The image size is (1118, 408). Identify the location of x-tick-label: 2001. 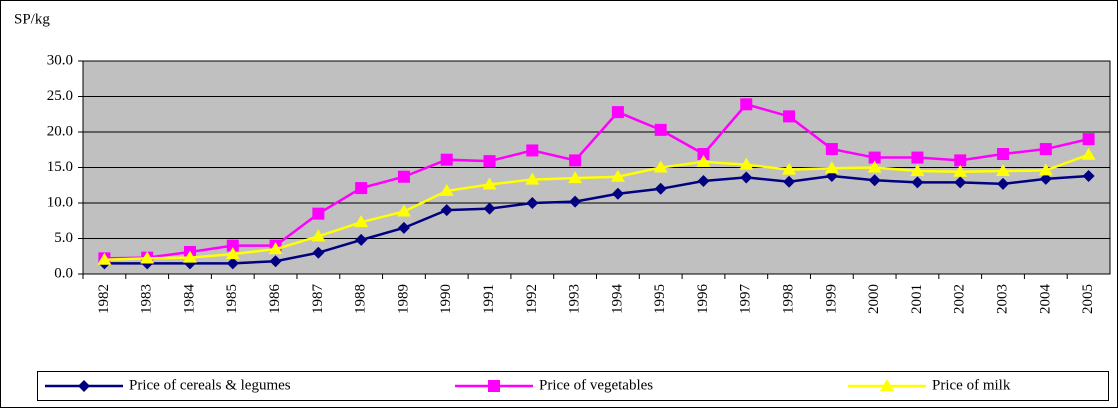
(917, 299).